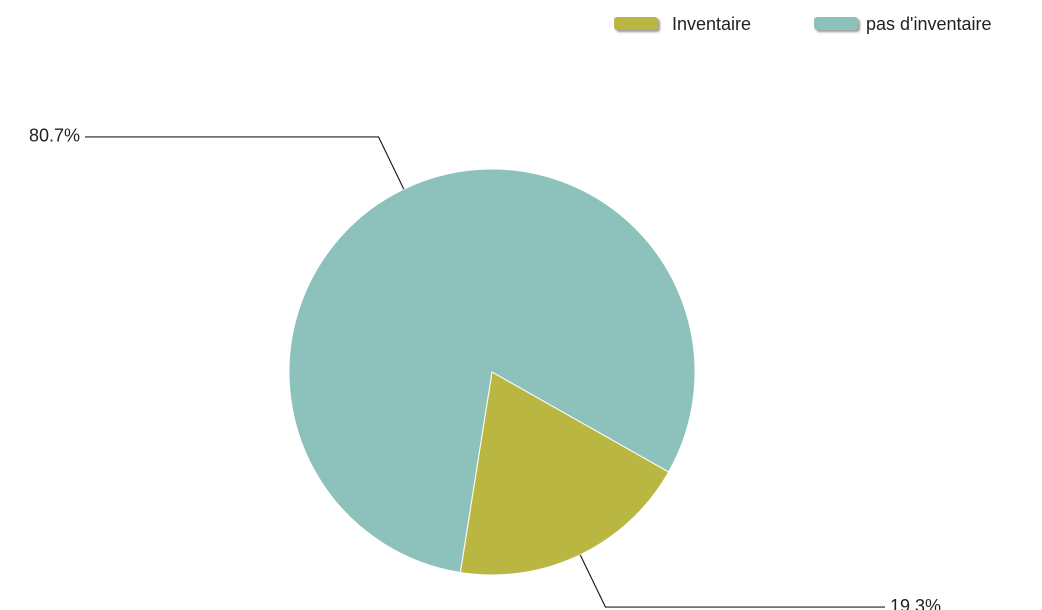 The width and height of the screenshot is (1042, 610). Describe the element at coordinates (711, 24) in the screenshot. I see `legend-label: Inventaire` at that location.